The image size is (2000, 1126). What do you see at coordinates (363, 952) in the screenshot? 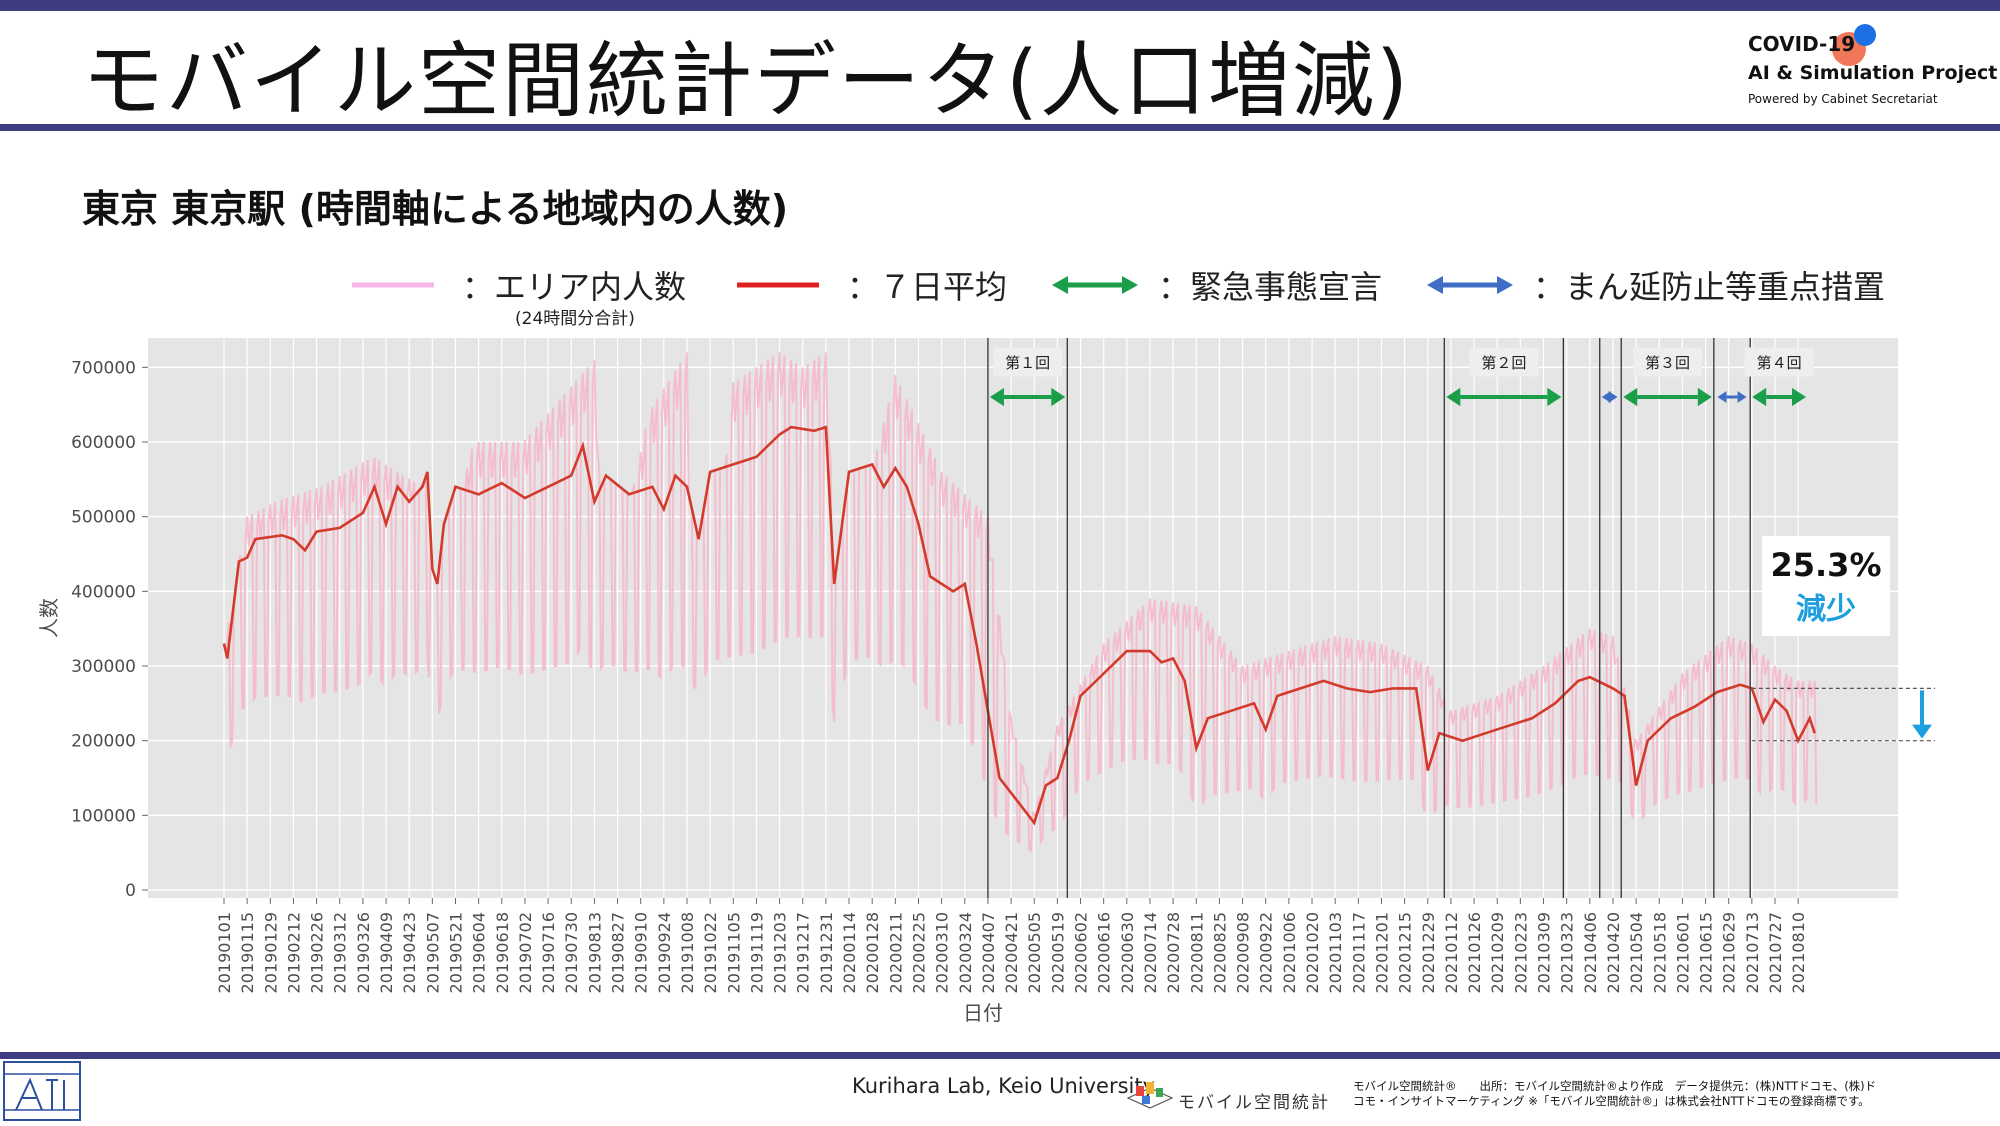
I see `x-tick-label: 20190326` at bounding box center [363, 952].